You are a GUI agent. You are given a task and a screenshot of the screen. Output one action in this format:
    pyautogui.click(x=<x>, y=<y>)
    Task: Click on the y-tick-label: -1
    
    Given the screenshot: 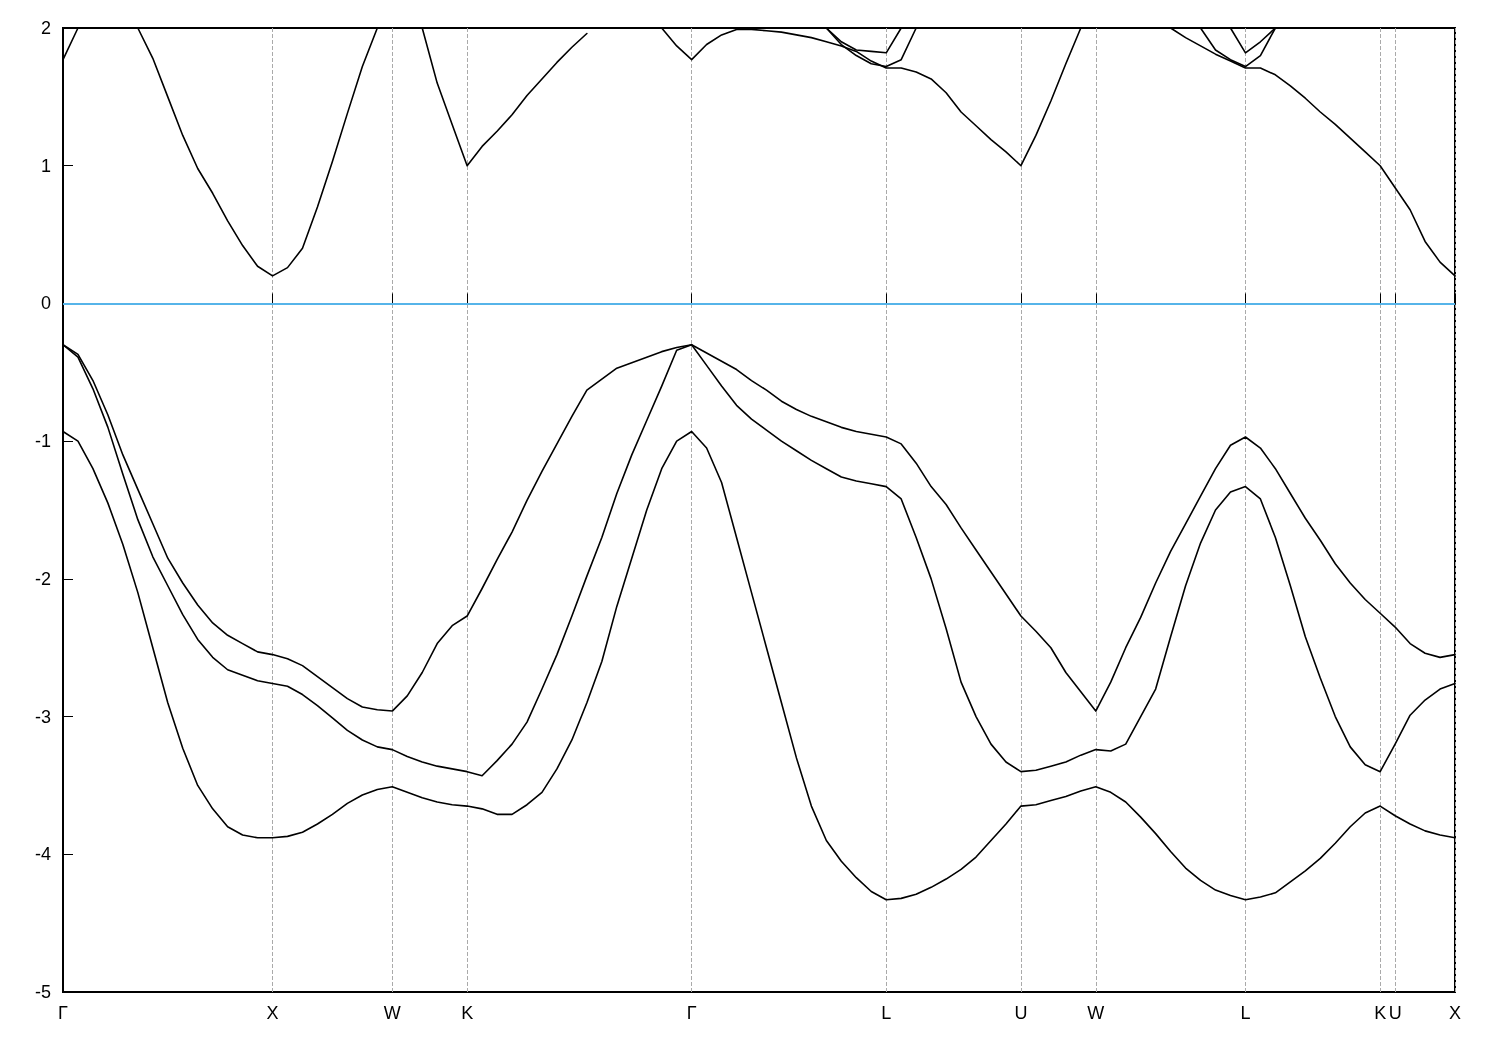 What is the action you would take?
    pyautogui.click(x=42, y=441)
    